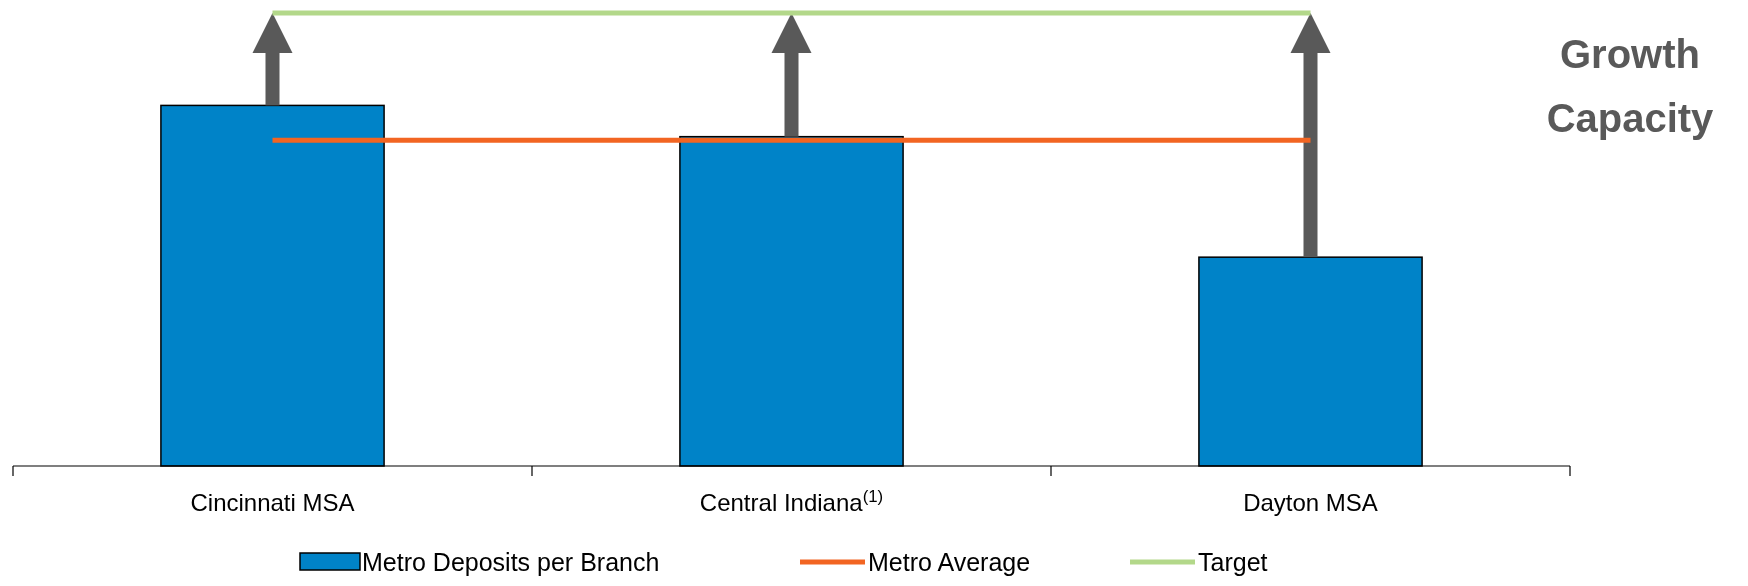 The height and width of the screenshot is (586, 1748). Describe the element at coordinates (791, 501) in the screenshot. I see `x-tick-label: Central Indiana$^{(1)}$` at that location.